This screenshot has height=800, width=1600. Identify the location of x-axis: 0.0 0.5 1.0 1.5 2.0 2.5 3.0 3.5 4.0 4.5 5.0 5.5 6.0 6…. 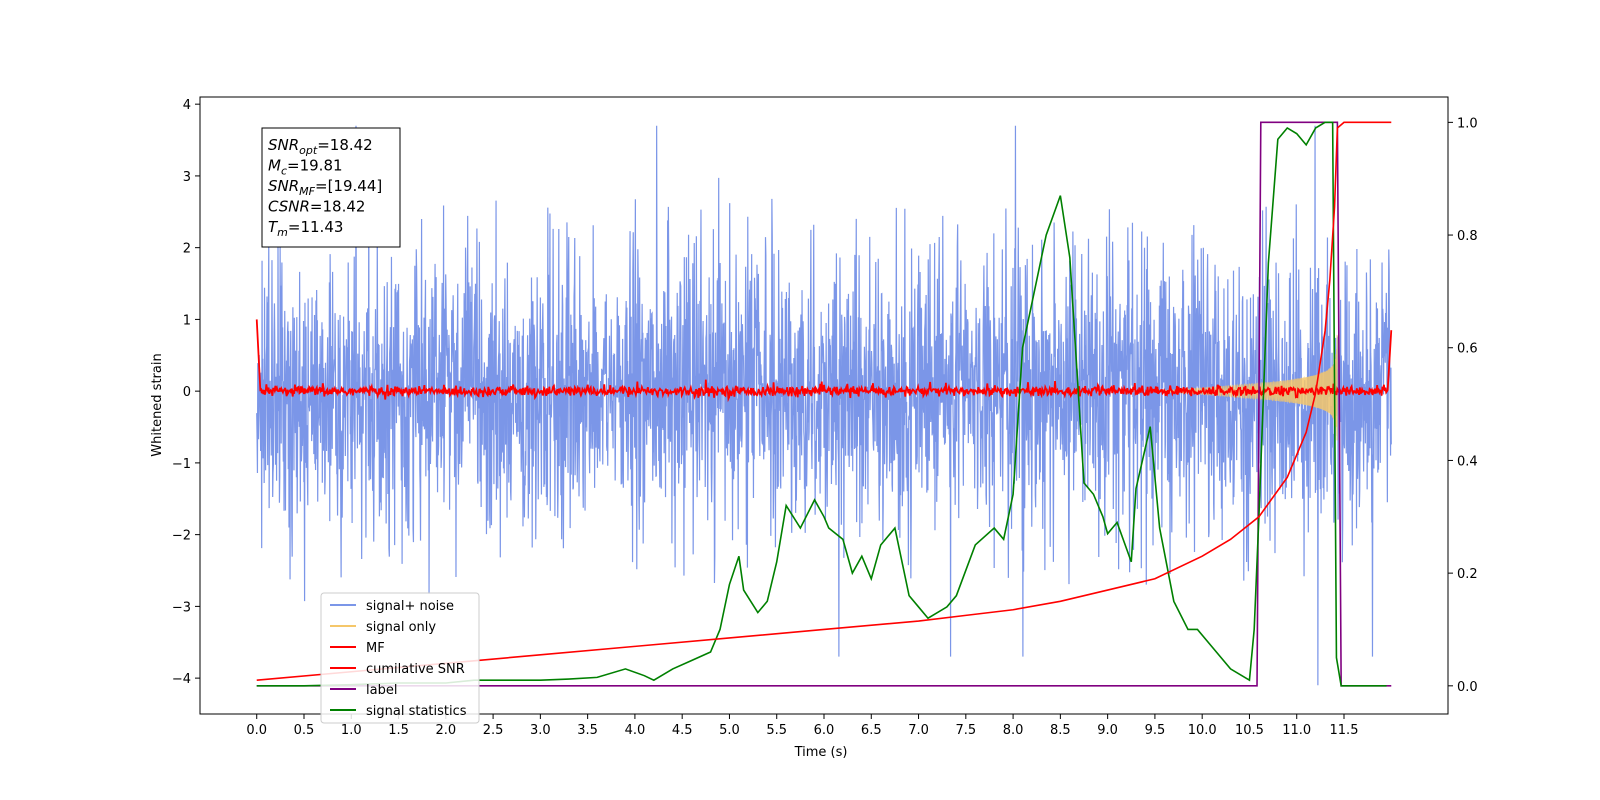
(802, 726).